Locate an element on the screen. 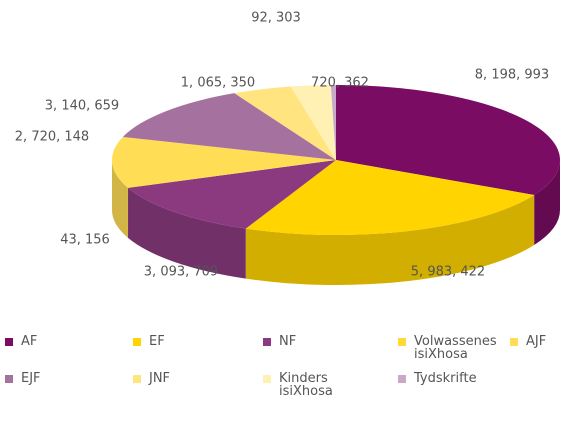 This screenshot has height=427, width=578. legend-item: AJF is located at coordinates (544, 341).